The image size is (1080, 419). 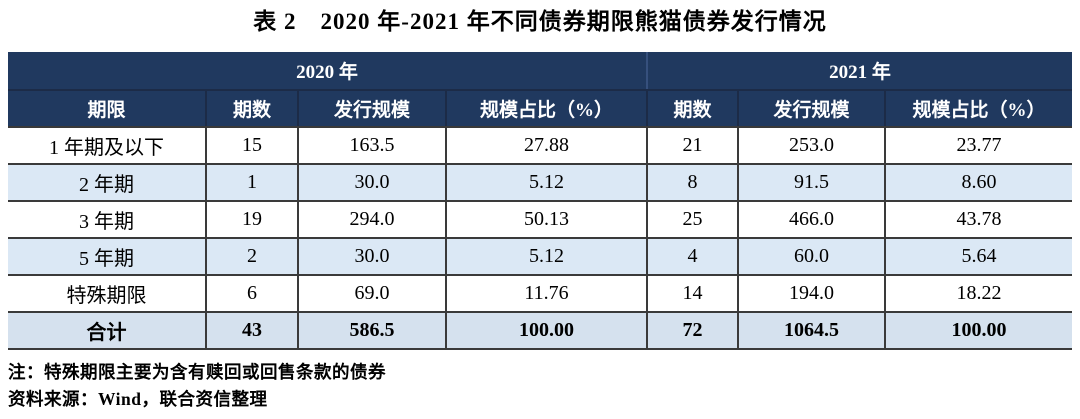 I want to click on year-header-row: 2020 年 2021 年, so click(x=540, y=71).